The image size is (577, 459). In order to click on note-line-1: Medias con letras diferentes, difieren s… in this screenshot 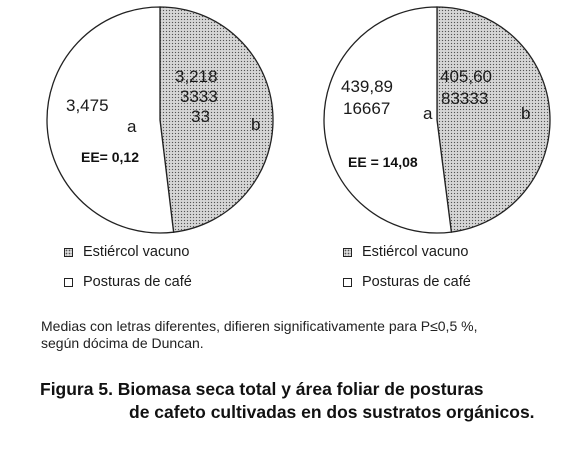, I will do `click(259, 326)`.